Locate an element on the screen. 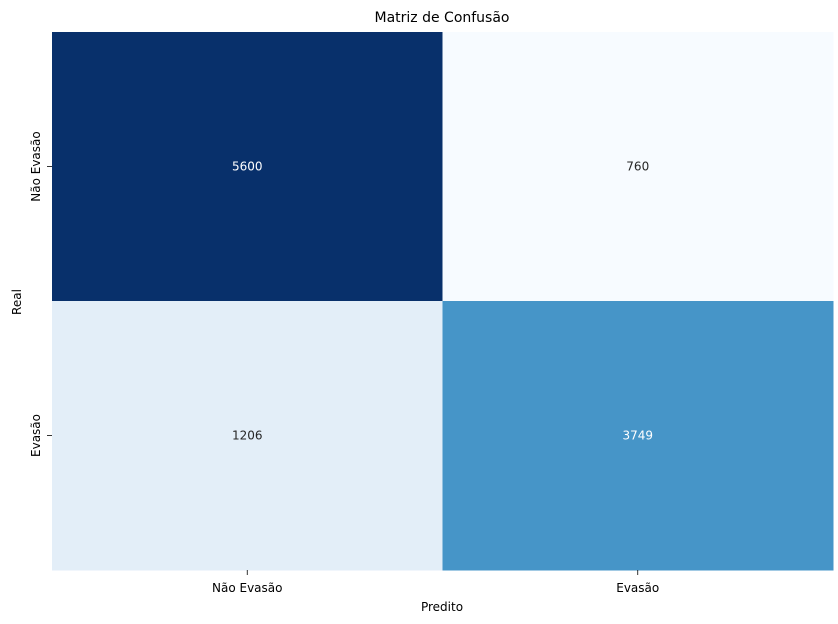  cell-value-label-0-1: 760 is located at coordinates (637, 167).